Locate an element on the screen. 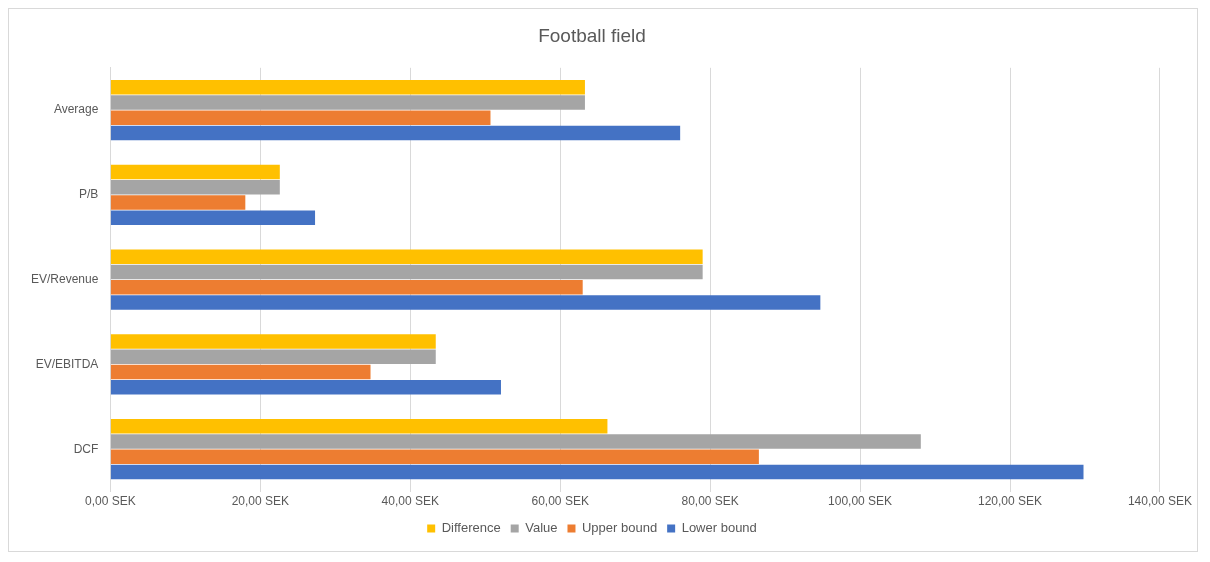 The image size is (1210, 562). legend-label: Upper bound is located at coordinates (619, 528).